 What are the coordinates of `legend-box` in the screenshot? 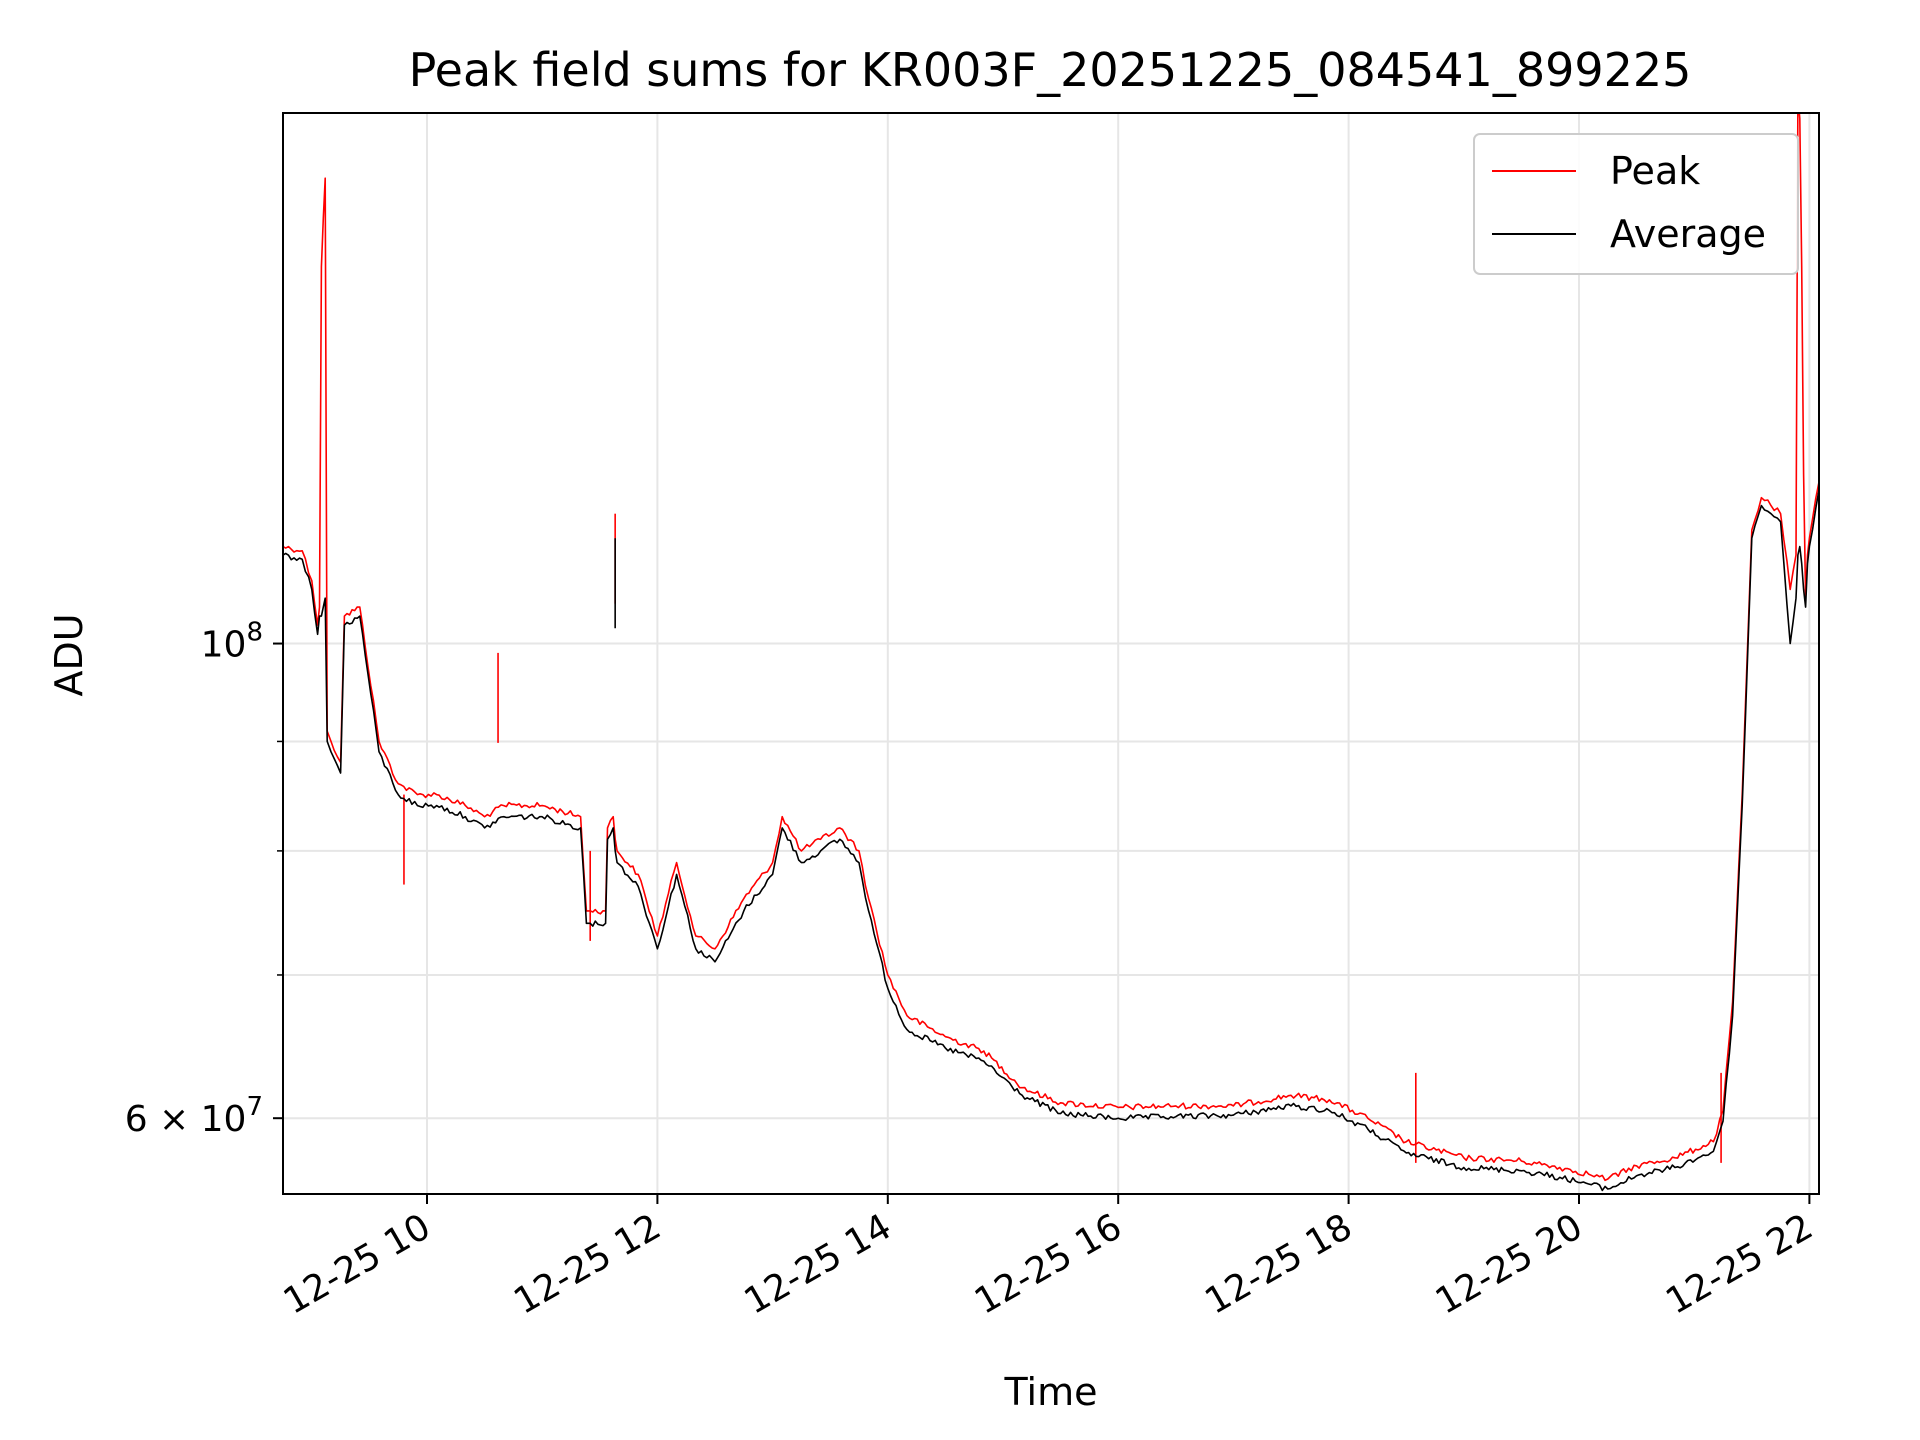 It's located at (1636, 204).